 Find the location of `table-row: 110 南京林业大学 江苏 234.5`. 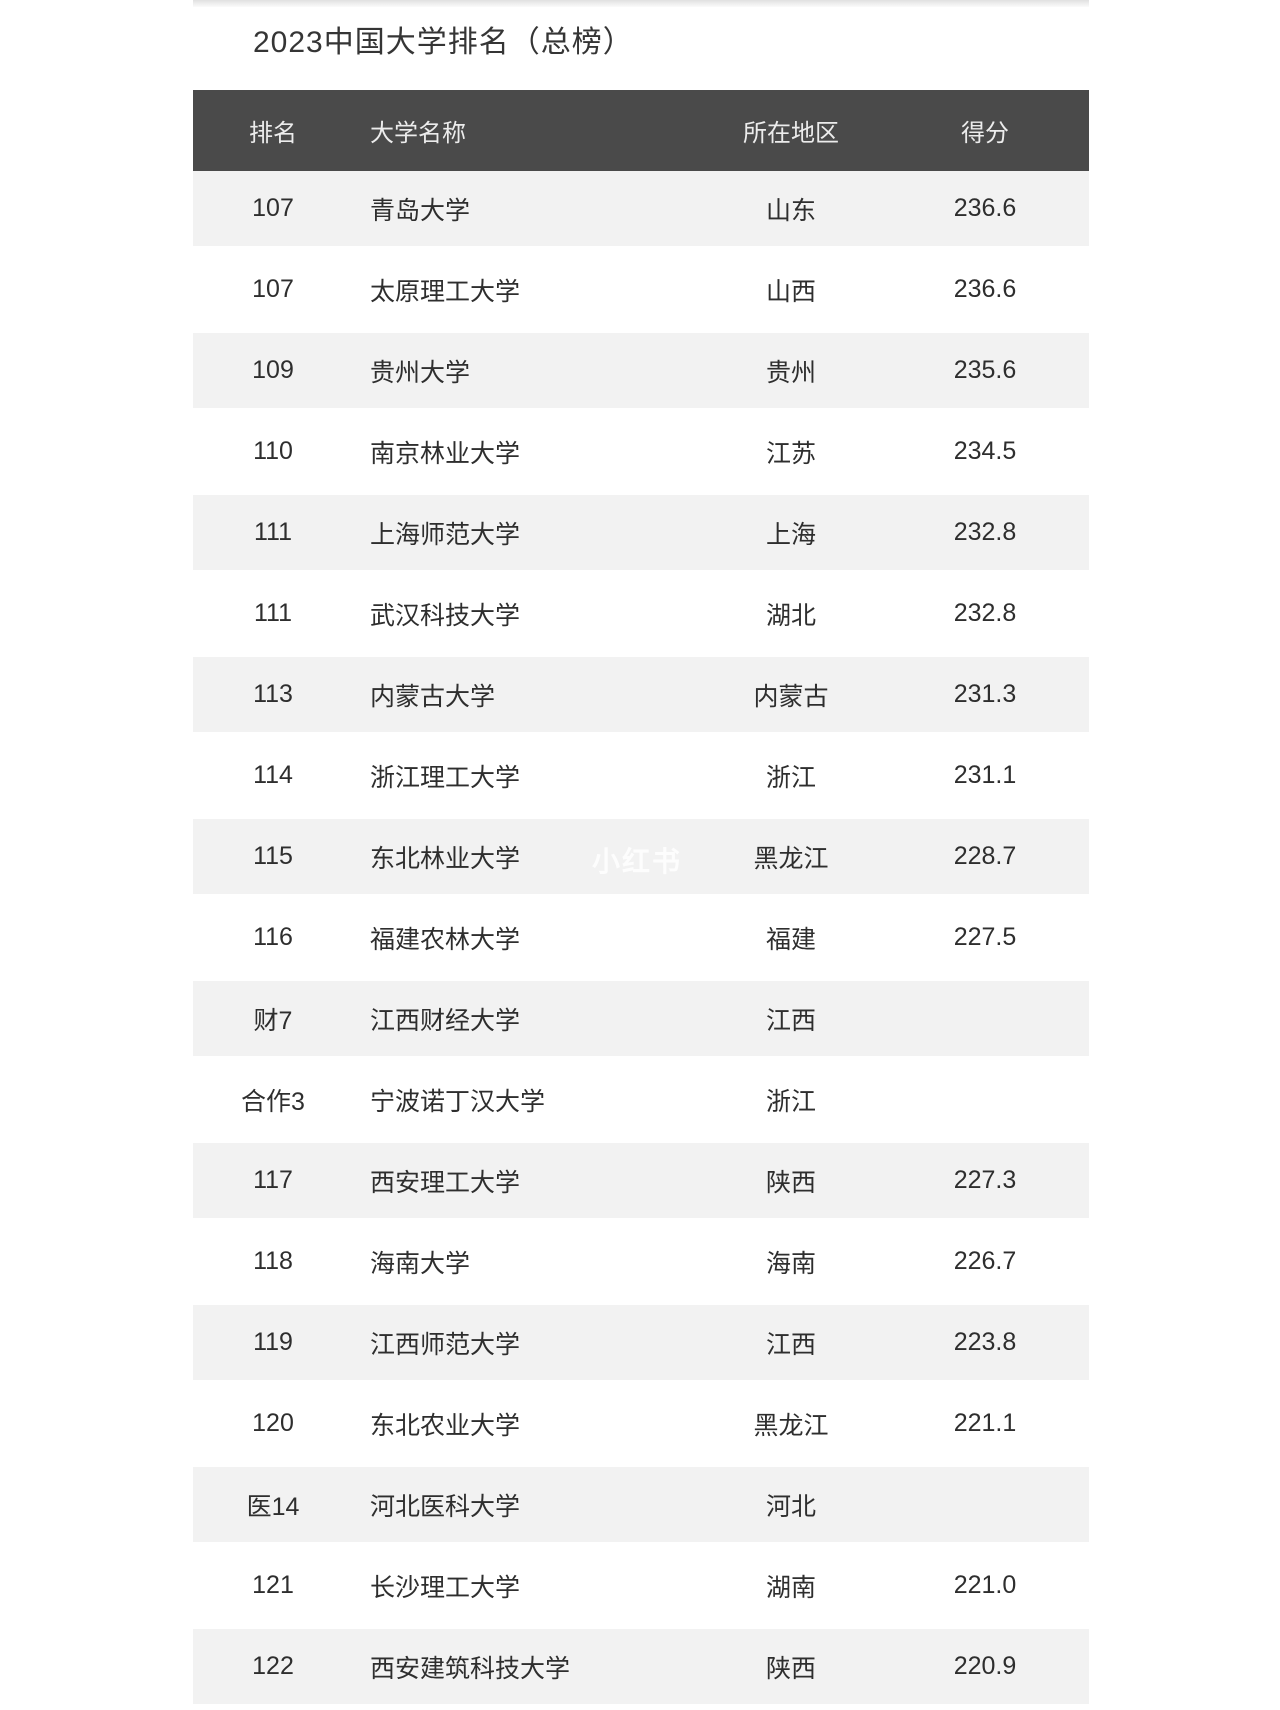

table-row: 110 南京林业大学 江苏 234.5 is located at coordinates (641, 454).